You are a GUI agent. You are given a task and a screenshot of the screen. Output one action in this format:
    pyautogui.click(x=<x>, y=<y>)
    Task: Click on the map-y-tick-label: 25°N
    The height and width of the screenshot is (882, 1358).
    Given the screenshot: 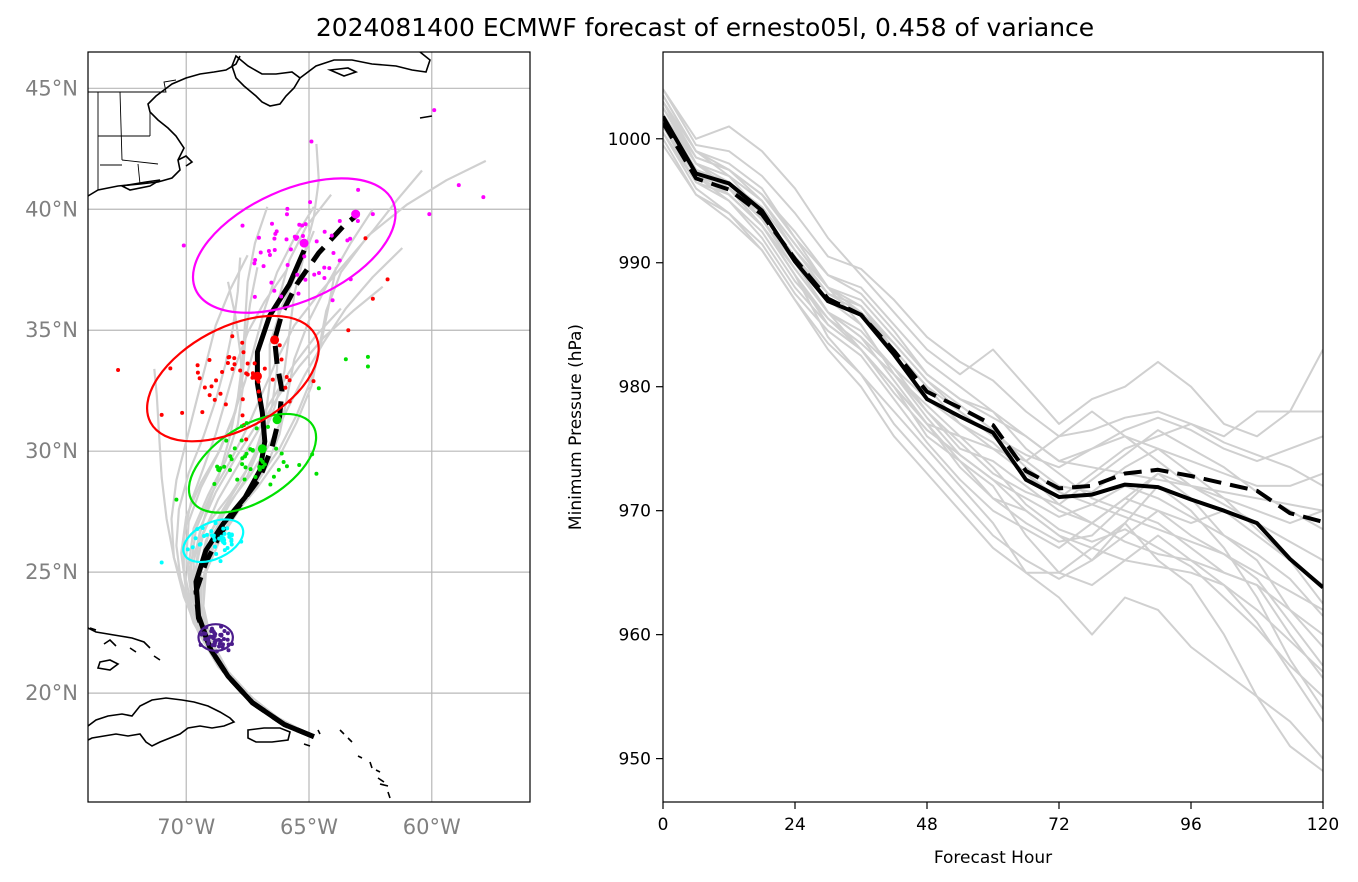 What is the action you would take?
    pyautogui.click(x=51, y=572)
    